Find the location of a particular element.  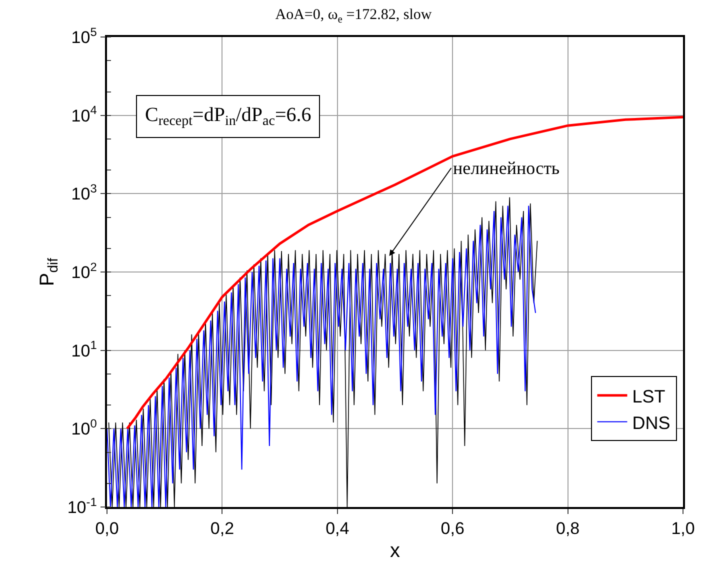

y-tick-label: 10$^{-1}$ is located at coordinates (82, 505).